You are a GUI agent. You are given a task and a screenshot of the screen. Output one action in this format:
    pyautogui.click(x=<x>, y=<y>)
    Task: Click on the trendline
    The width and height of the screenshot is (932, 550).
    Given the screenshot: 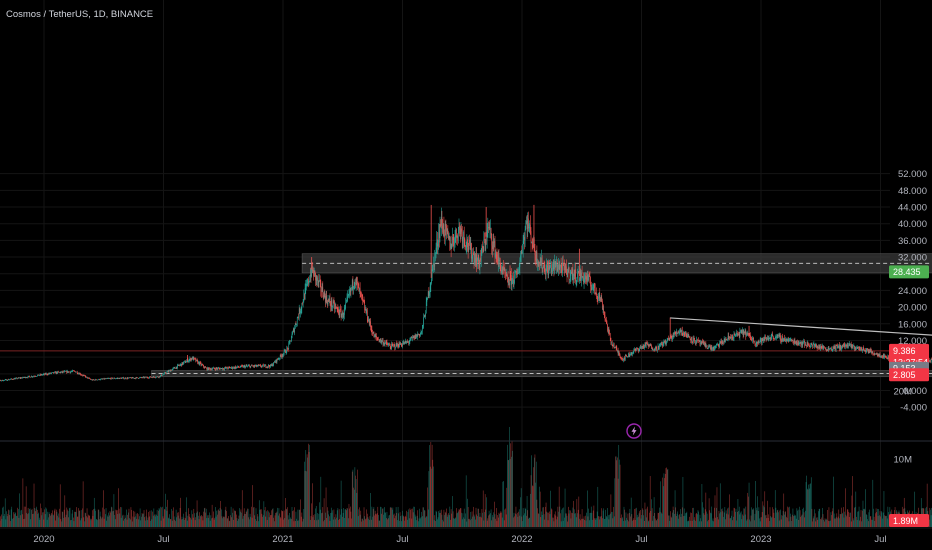 What is the action you would take?
    pyautogui.click(x=801, y=344)
    